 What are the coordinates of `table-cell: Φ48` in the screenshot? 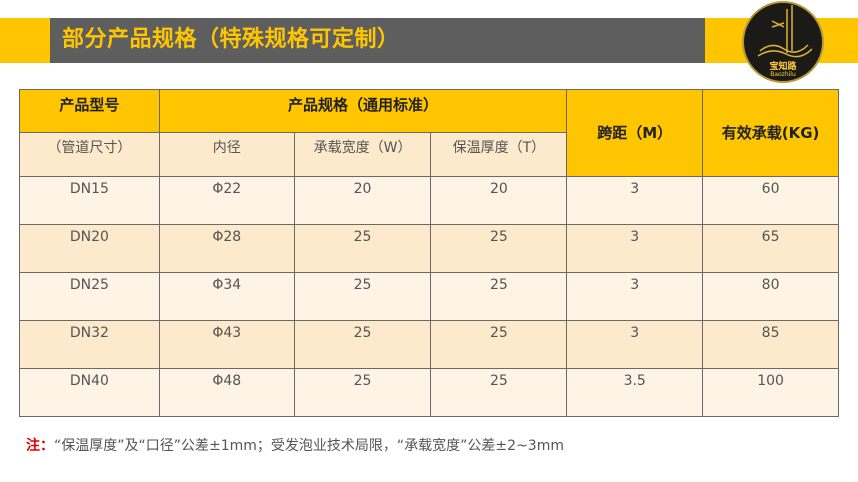 It's located at (226, 392).